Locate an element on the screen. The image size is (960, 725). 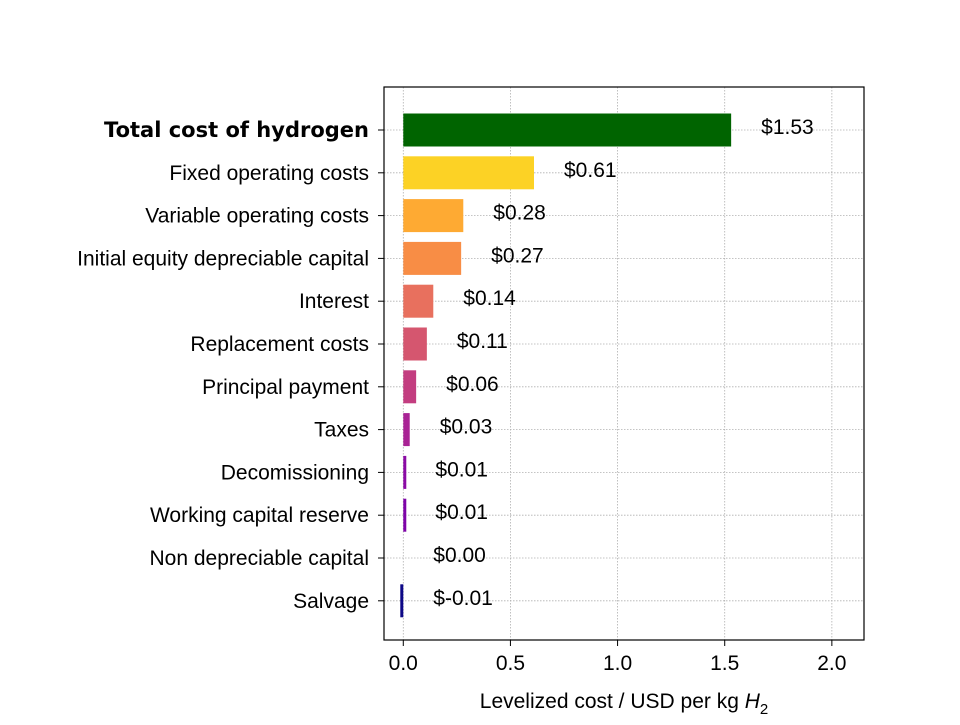
y-tick-label: Non depreciable capital is located at coordinates (259, 558).